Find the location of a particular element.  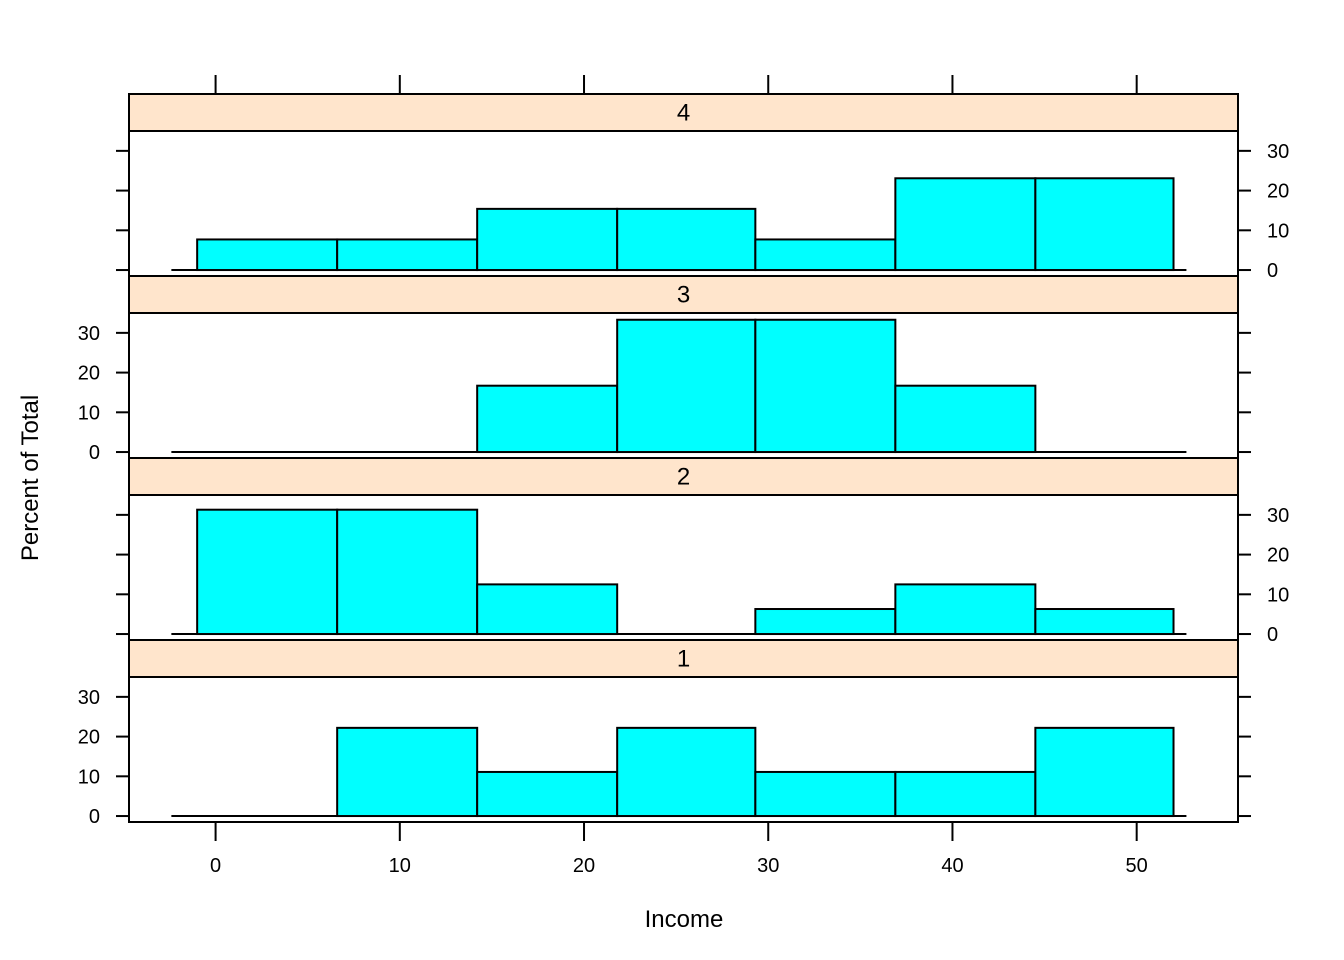

bar-panel2-bin6 is located at coordinates (965, 609).